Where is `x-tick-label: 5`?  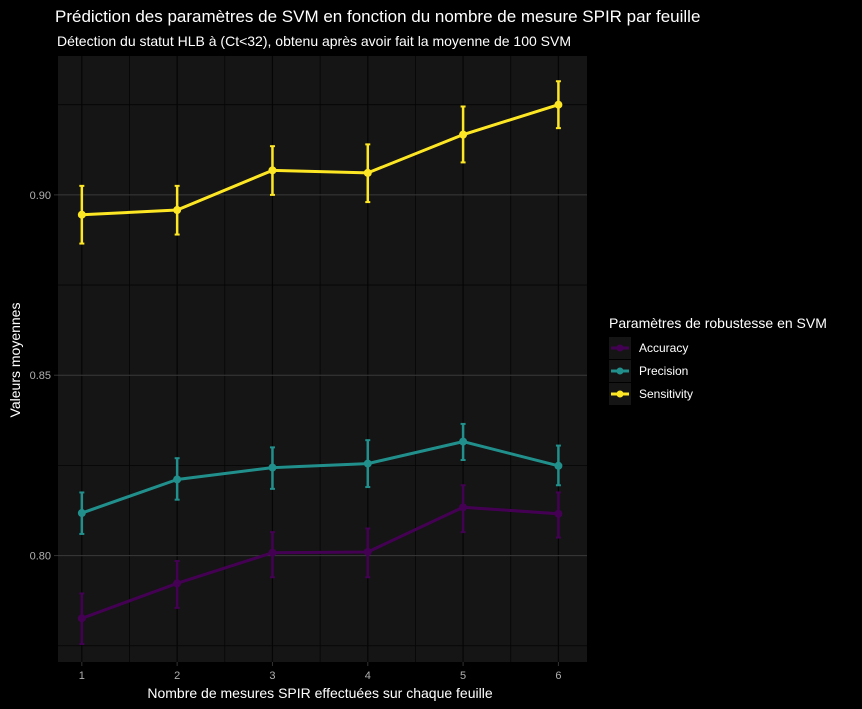
x-tick-label: 5 is located at coordinates (463, 676).